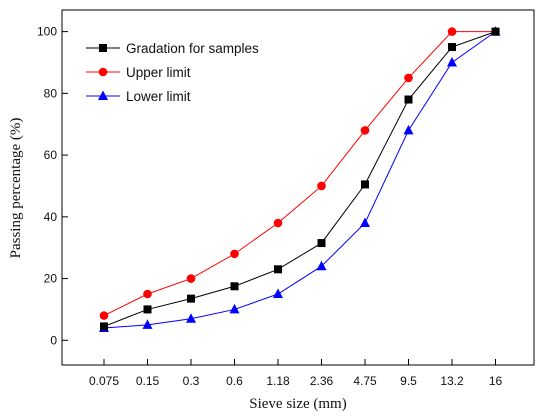 Image resolution: width=550 pixels, height=417 pixels. Describe the element at coordinates (104, 381) in the screenshot. I see `x-tick-label: 0.075` at that location.